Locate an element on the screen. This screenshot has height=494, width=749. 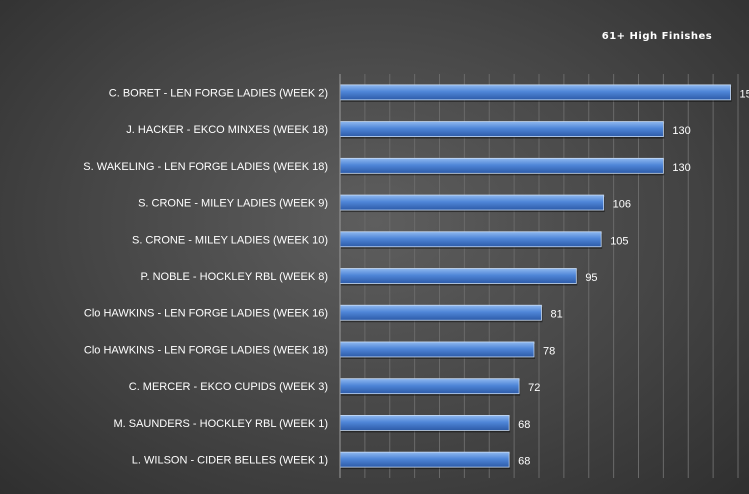
value-label: 106 is located at coordinates (622, 205).